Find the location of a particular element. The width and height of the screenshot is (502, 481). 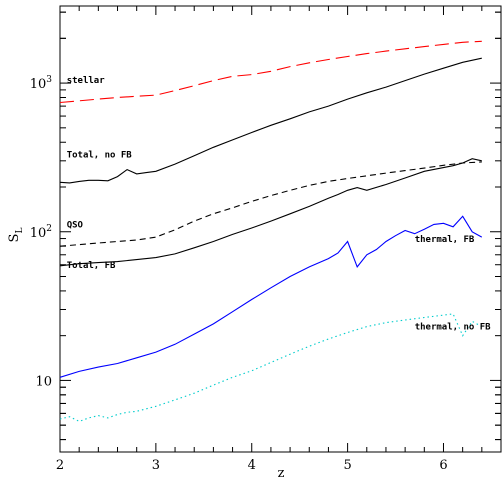

series-annotation: Total, no FB is located at coordinates (100, 155).